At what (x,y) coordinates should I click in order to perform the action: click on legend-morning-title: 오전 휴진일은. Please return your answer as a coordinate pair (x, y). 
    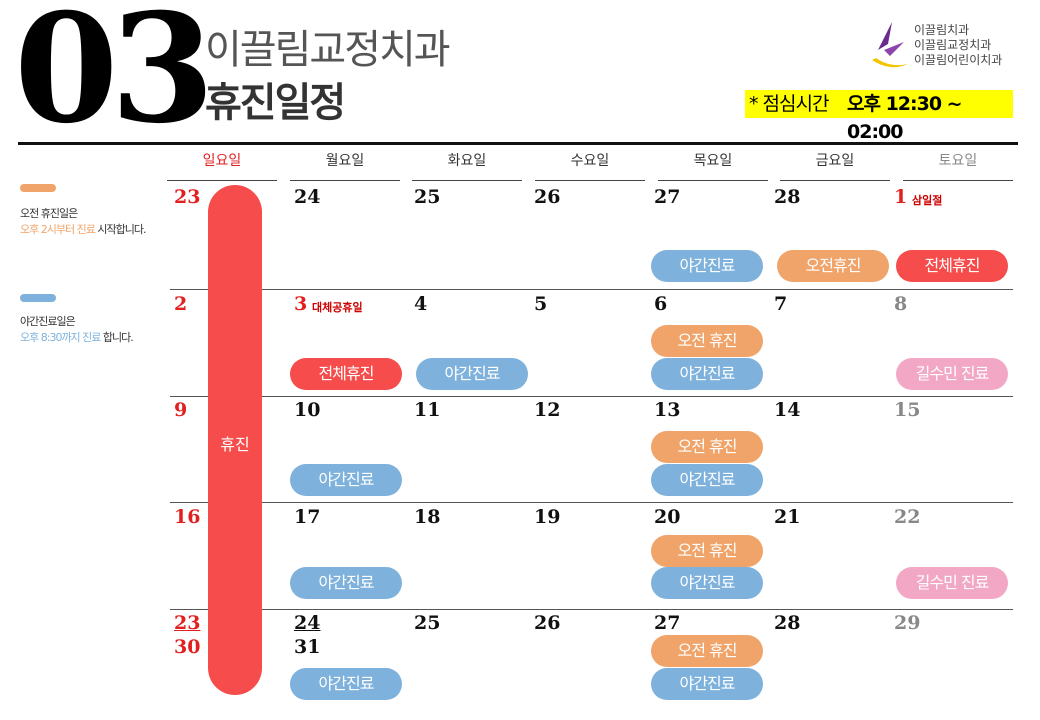
    Looking at the image, I should click on (49, 213).